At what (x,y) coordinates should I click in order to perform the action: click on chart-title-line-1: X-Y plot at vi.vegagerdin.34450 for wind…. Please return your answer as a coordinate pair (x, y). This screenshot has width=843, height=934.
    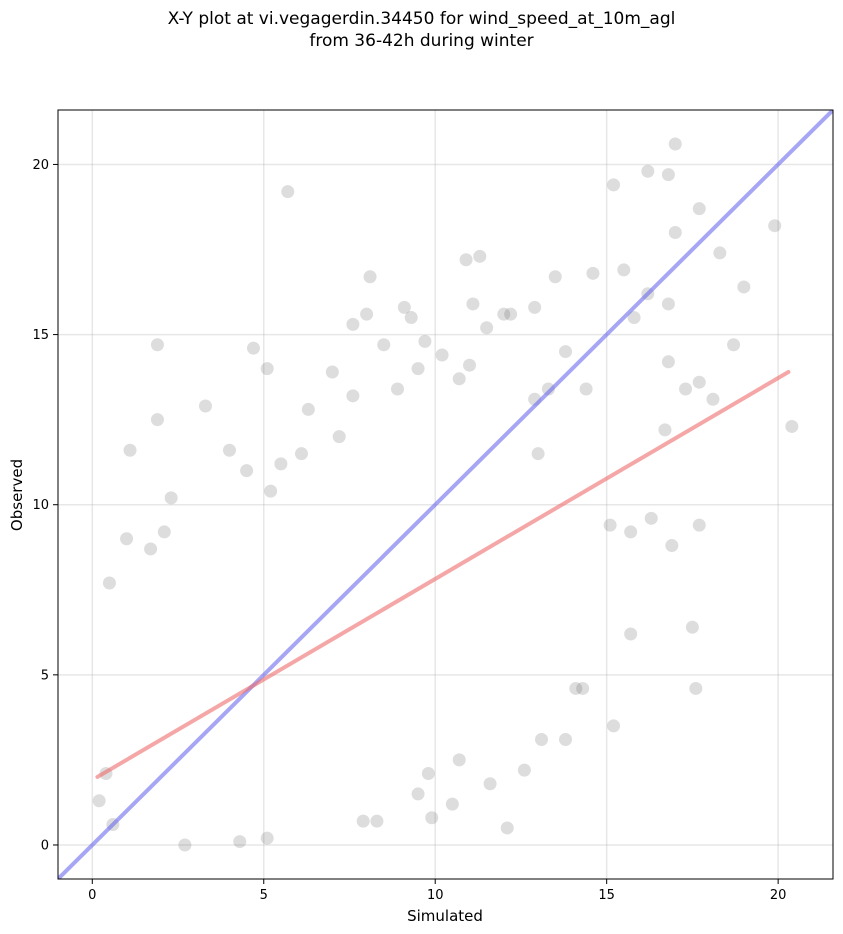
    Looking at the image, I should click on (421, 19).